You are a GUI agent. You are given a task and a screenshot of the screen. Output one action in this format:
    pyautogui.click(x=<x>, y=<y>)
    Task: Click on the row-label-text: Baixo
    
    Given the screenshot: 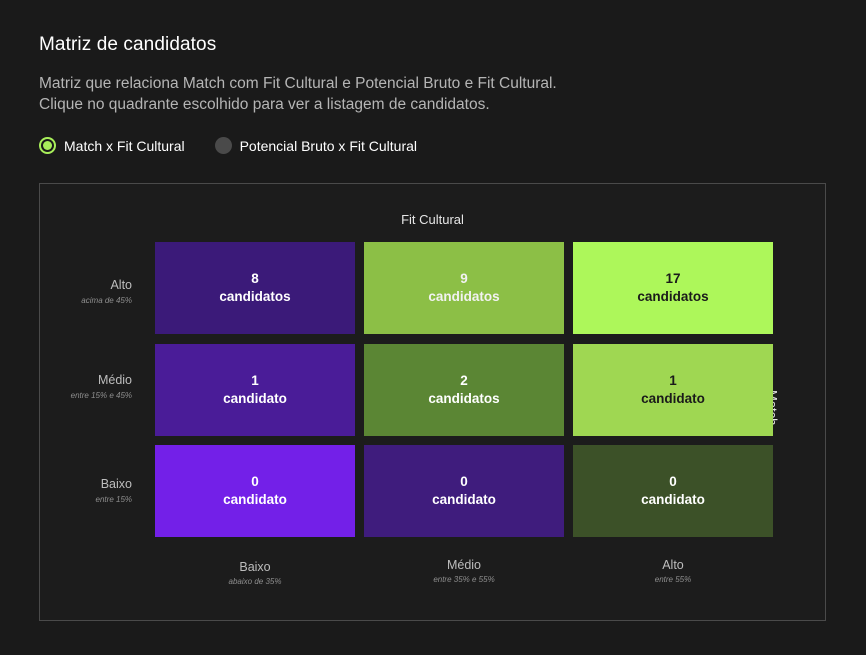 What is the action you would take?
    pyautogui.click(x=116, y=484)
    